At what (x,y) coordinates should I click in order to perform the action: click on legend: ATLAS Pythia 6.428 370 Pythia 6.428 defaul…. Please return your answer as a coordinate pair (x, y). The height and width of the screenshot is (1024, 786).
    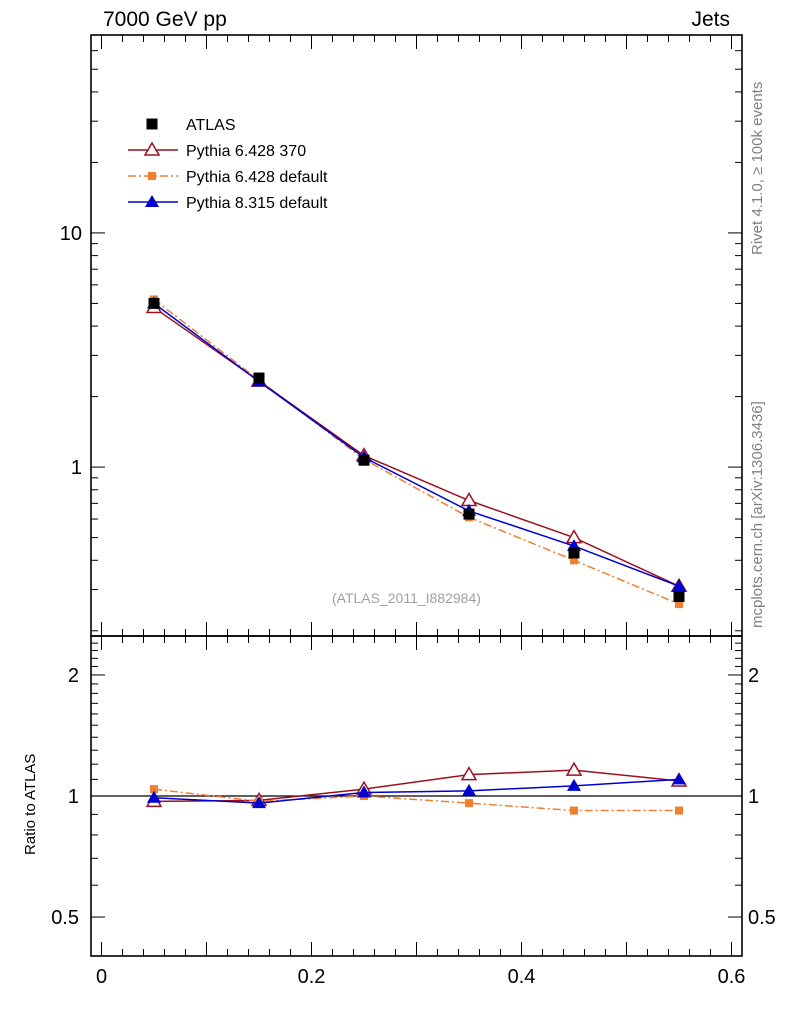
    Looking at the image, I should click on (228, 164).